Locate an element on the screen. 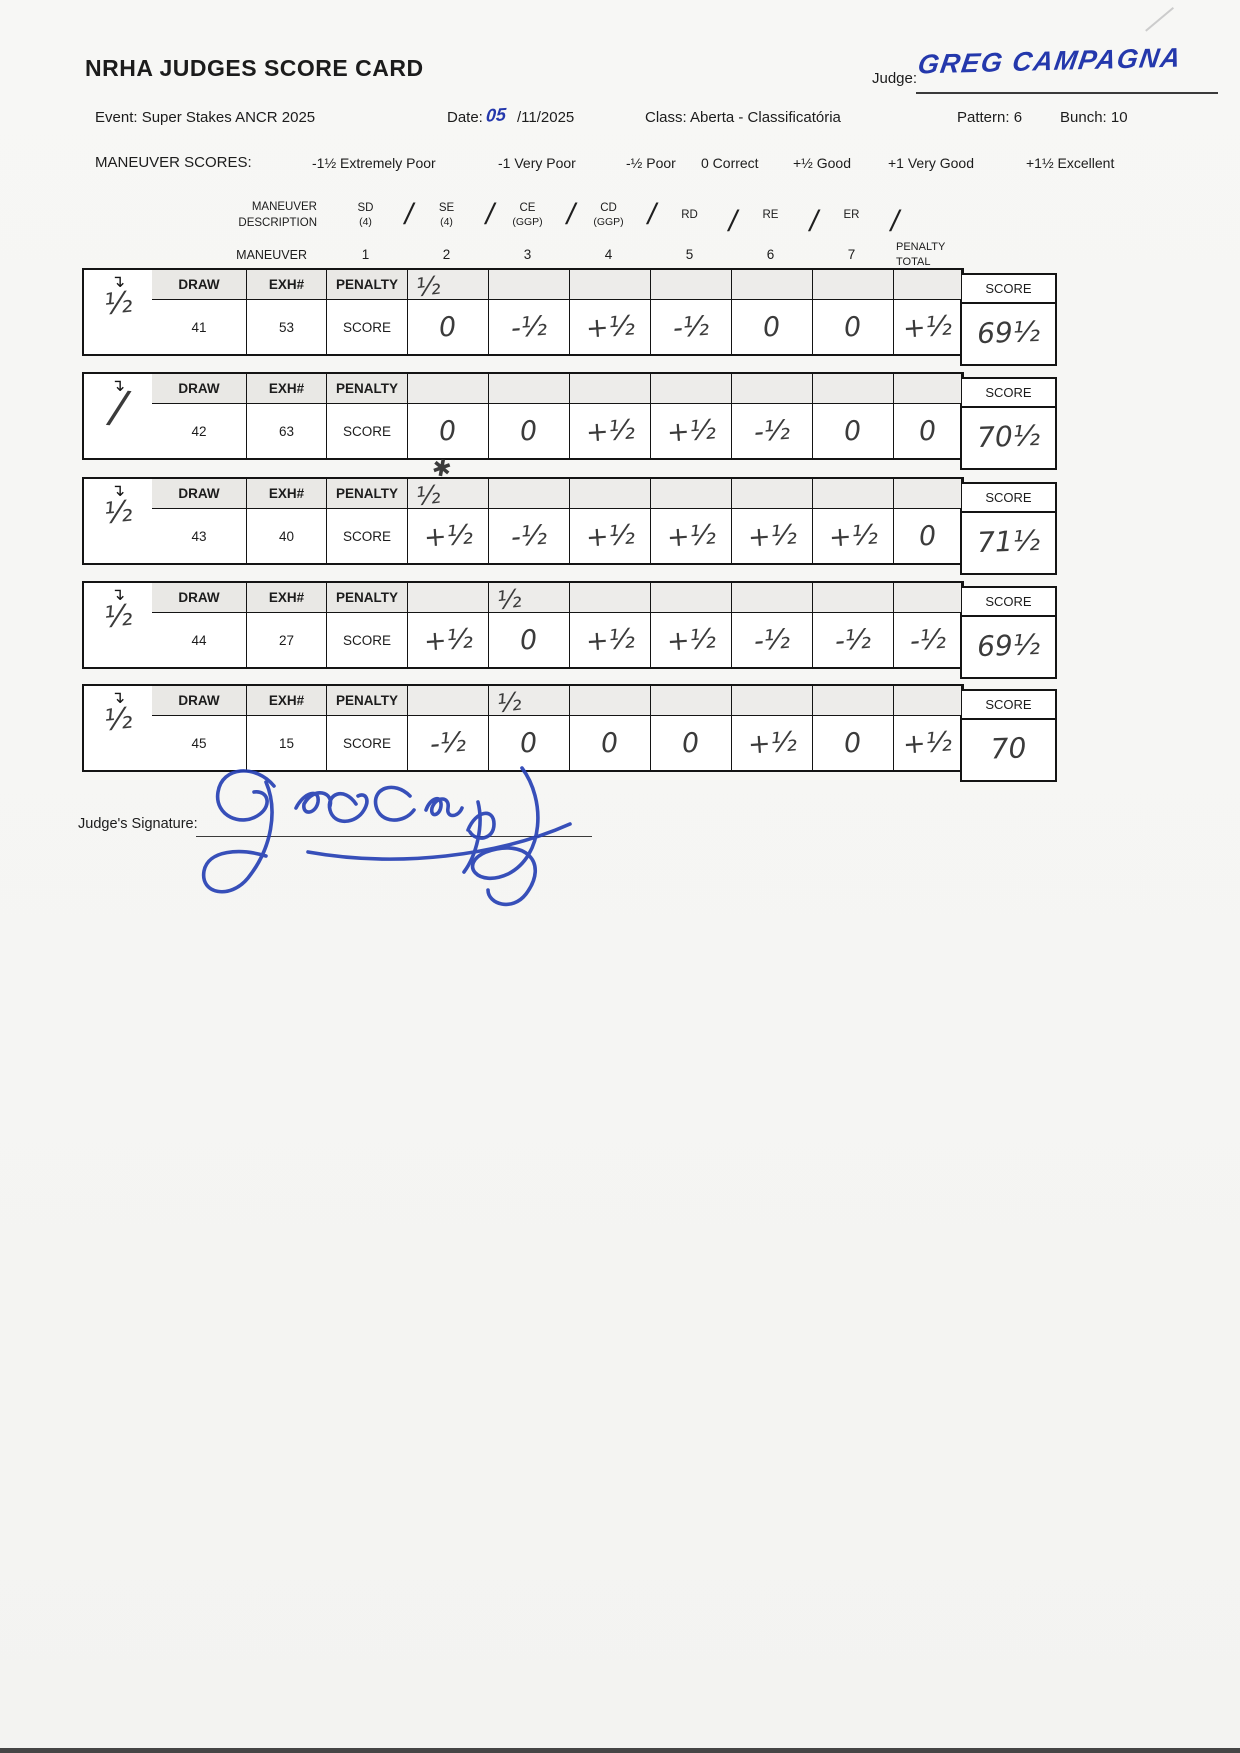 Image resolution: width=1240 pixels, height=1753 pixels. score-cell-m5: -½ is located at coordinates (772, 640).